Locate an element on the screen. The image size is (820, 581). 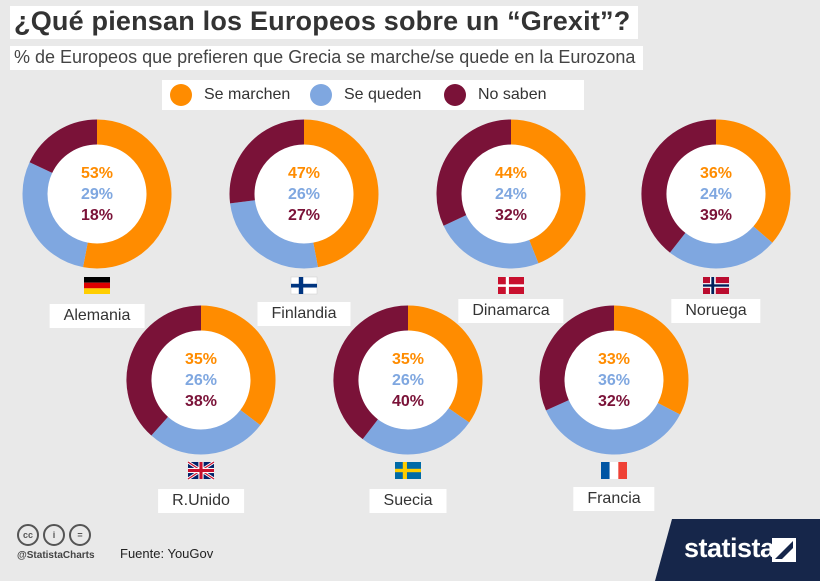
flag-finlandia-icon is located at coordinates (304, 285).